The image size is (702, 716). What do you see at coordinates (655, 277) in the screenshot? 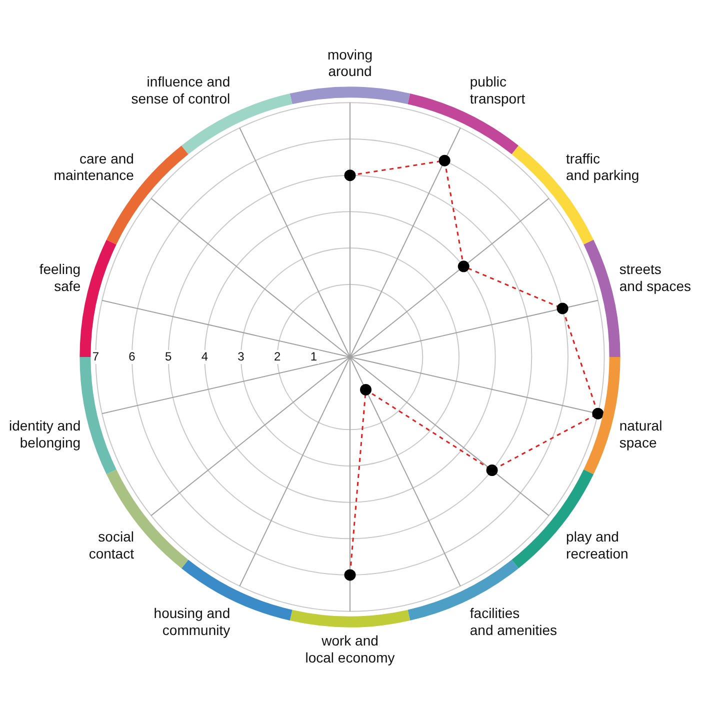
I see `spoke-label: streets and spaces` at bounding box center [655, 277].